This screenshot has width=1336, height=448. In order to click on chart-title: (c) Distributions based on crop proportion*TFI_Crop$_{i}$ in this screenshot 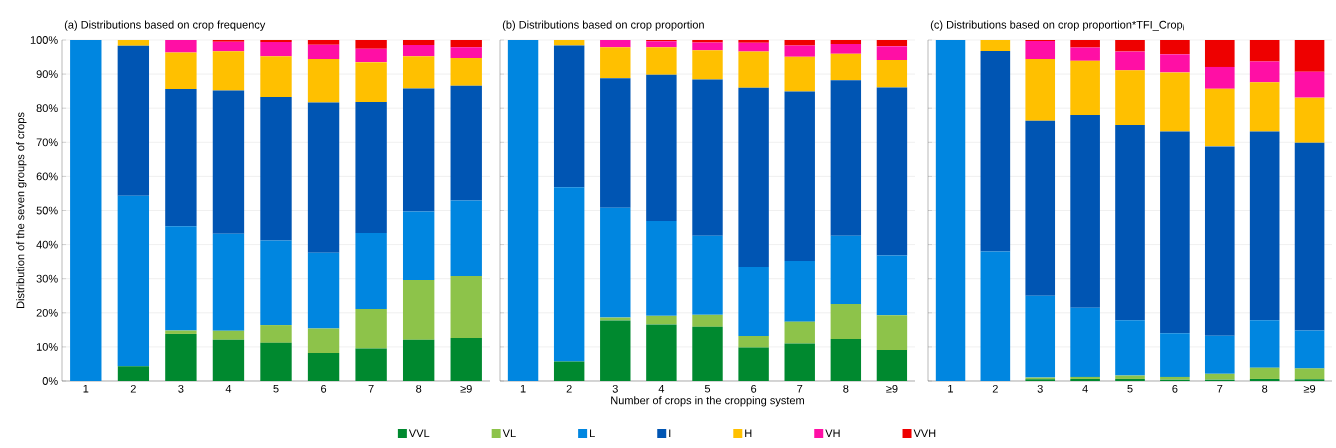, I will do `click(1057, 25)`.